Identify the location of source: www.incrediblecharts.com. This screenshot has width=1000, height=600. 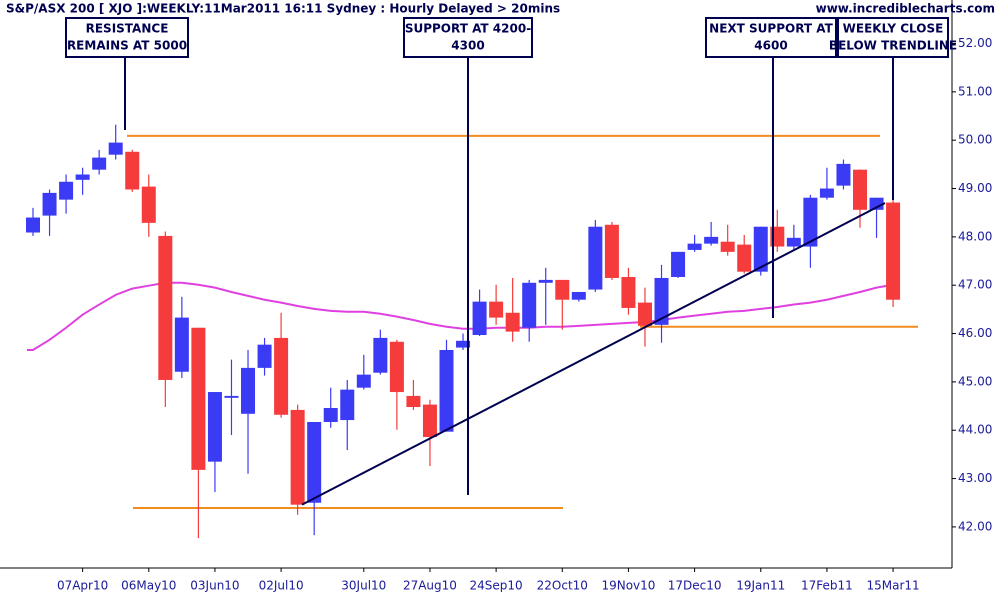
(905, 9).